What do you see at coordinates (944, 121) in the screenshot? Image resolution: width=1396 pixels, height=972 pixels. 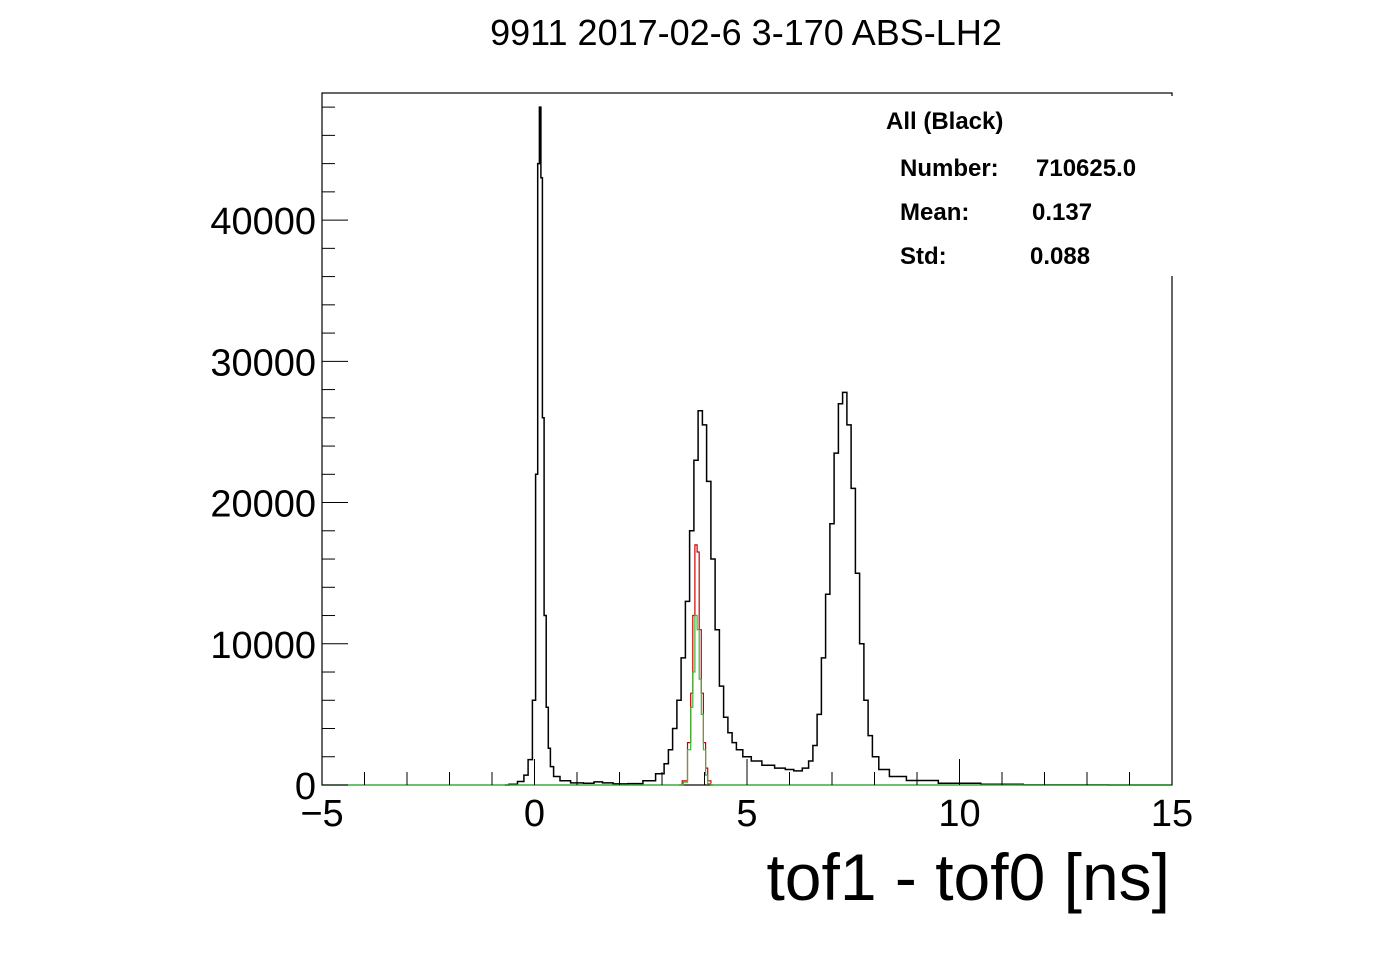 I see `stats-box-header: All (Black)` at bounding box center [944, 121].